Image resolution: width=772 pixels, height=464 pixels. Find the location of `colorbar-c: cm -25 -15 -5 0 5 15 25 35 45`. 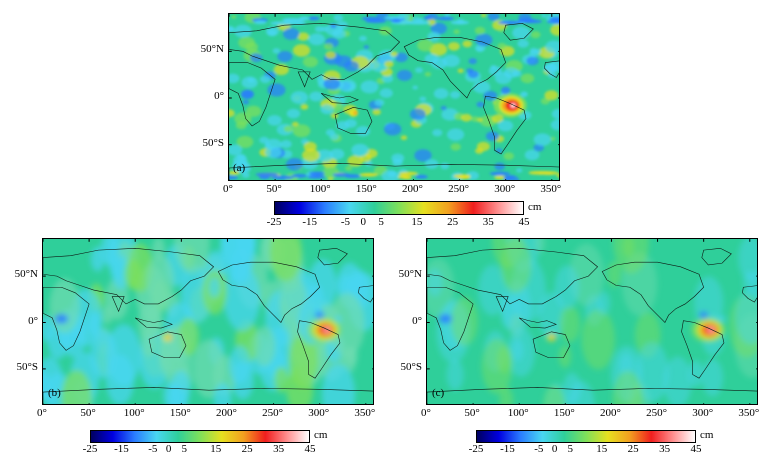

colorbar-c: cm -25 -15 -5 0 5 15 25 35 45 is located at coordinates (612, 444).